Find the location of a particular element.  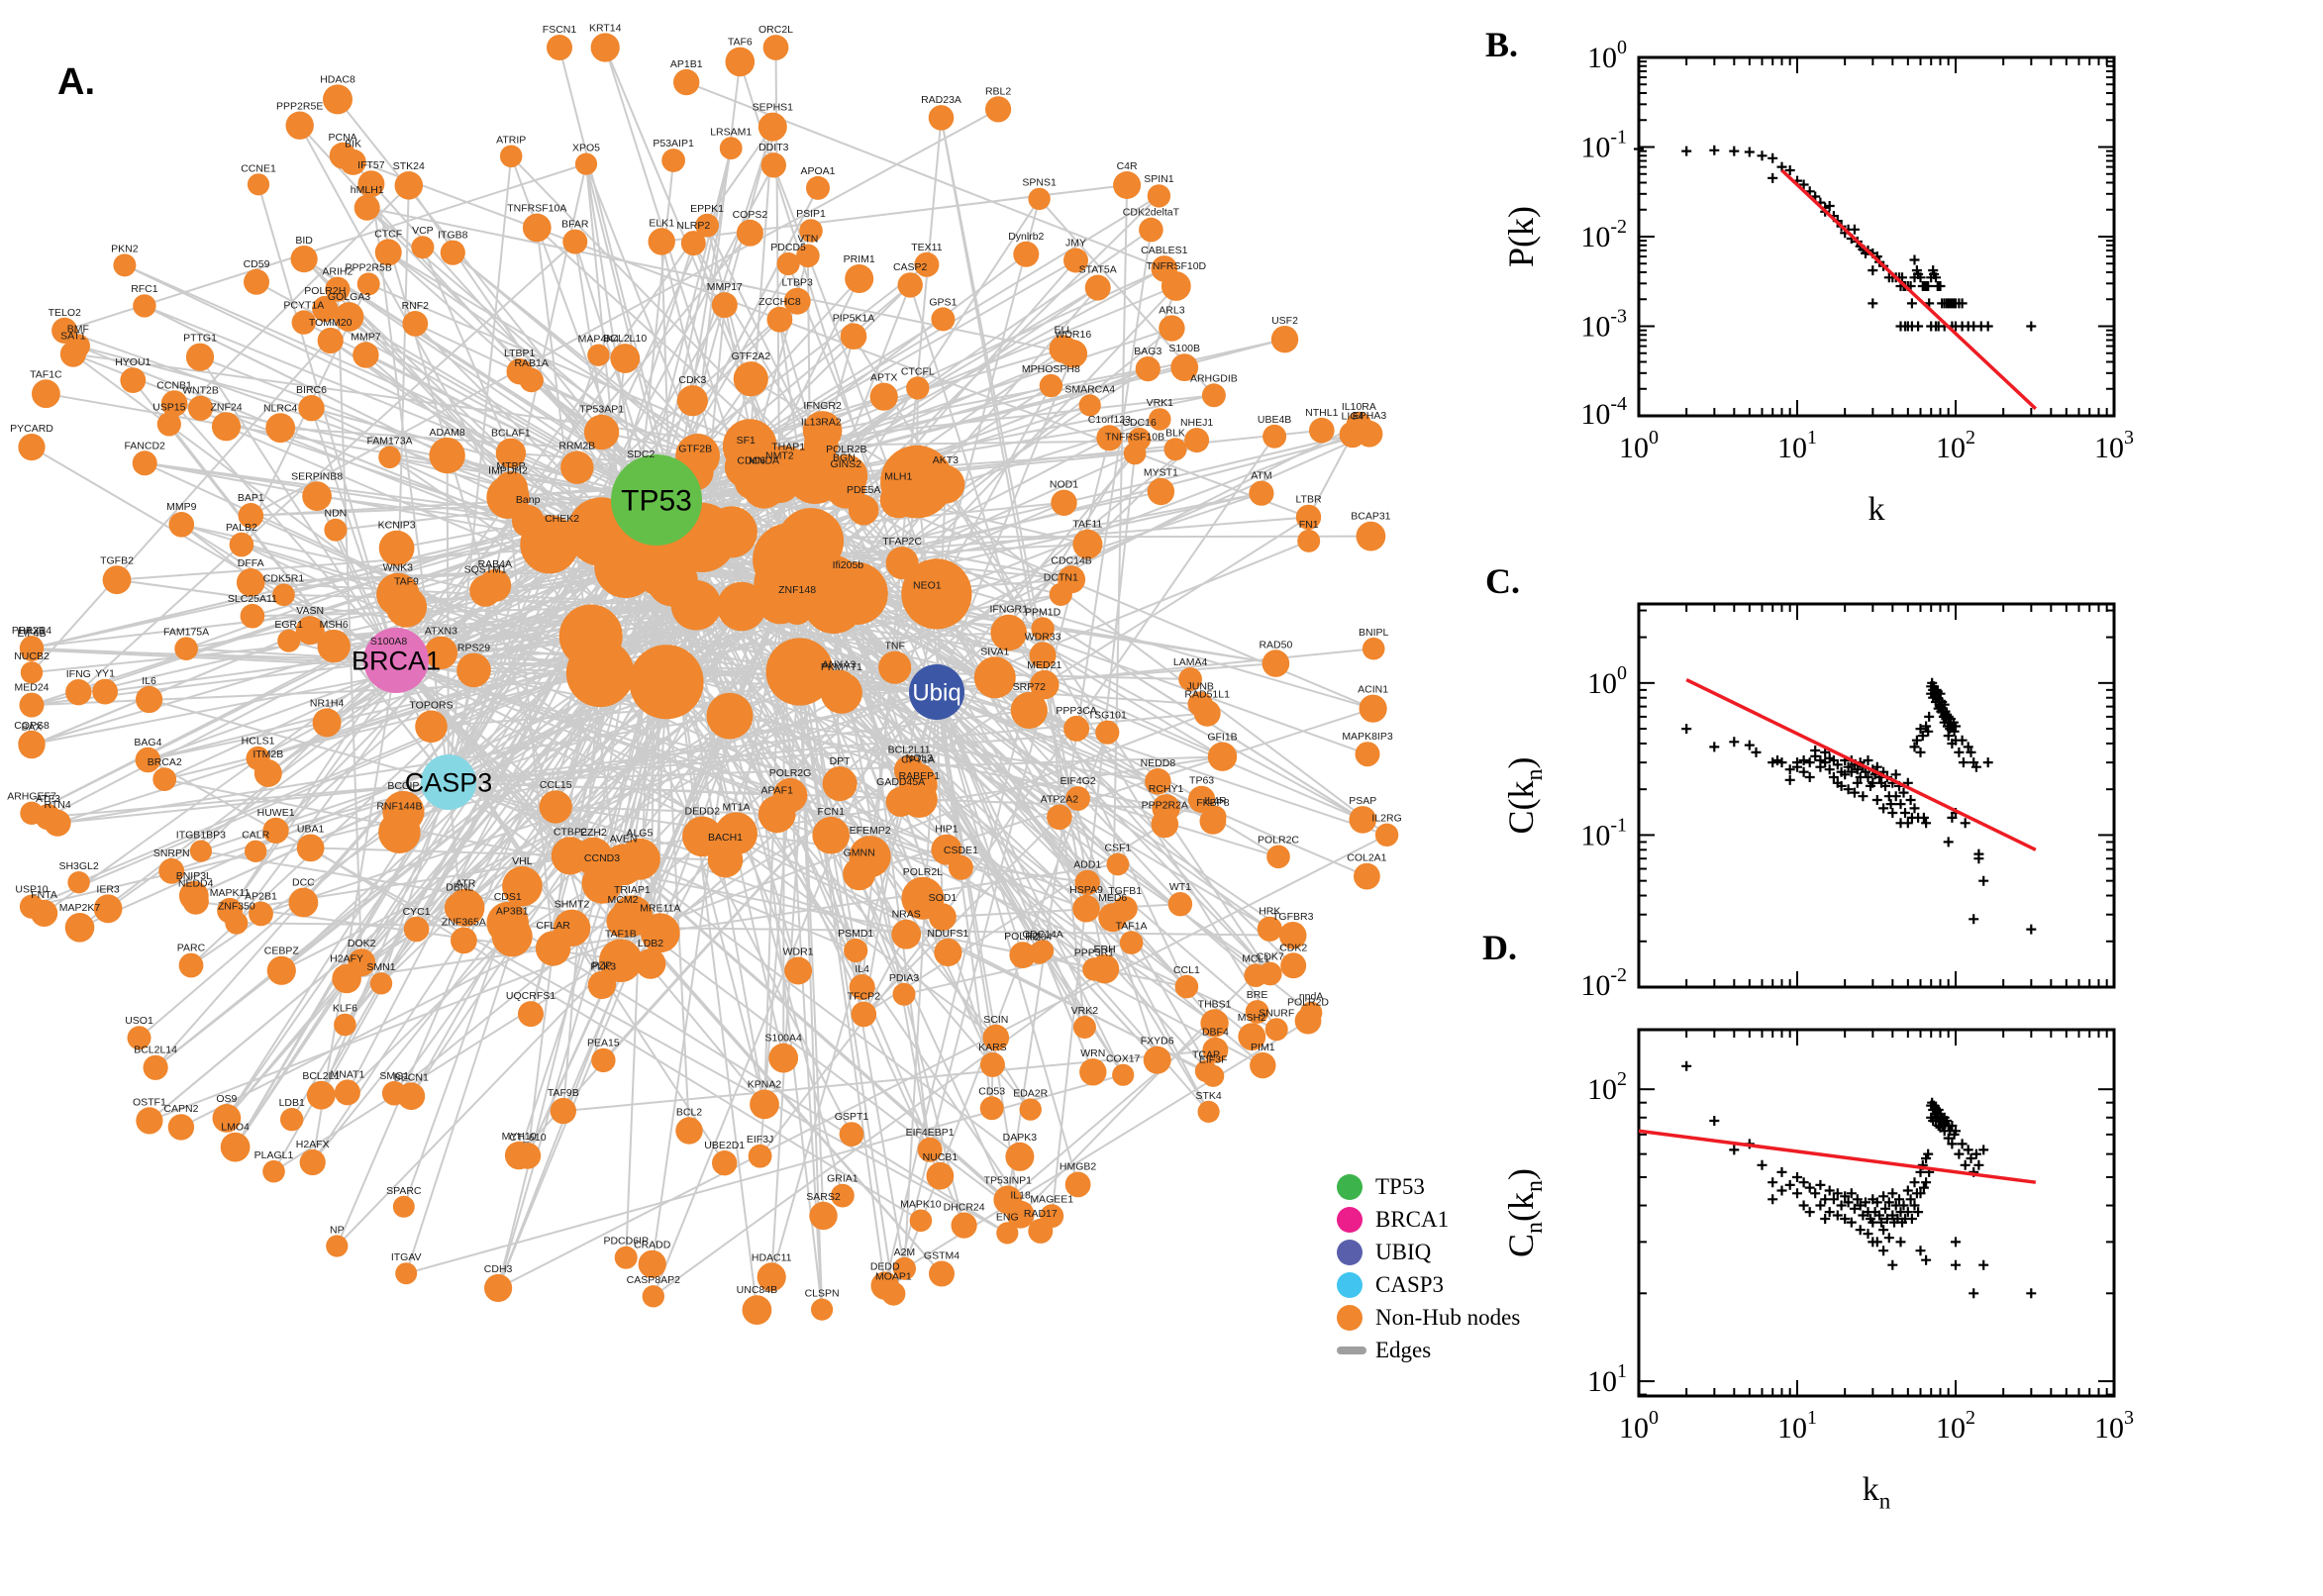

tick-label: 10⁻³ is located at coordinates (1603, 325).